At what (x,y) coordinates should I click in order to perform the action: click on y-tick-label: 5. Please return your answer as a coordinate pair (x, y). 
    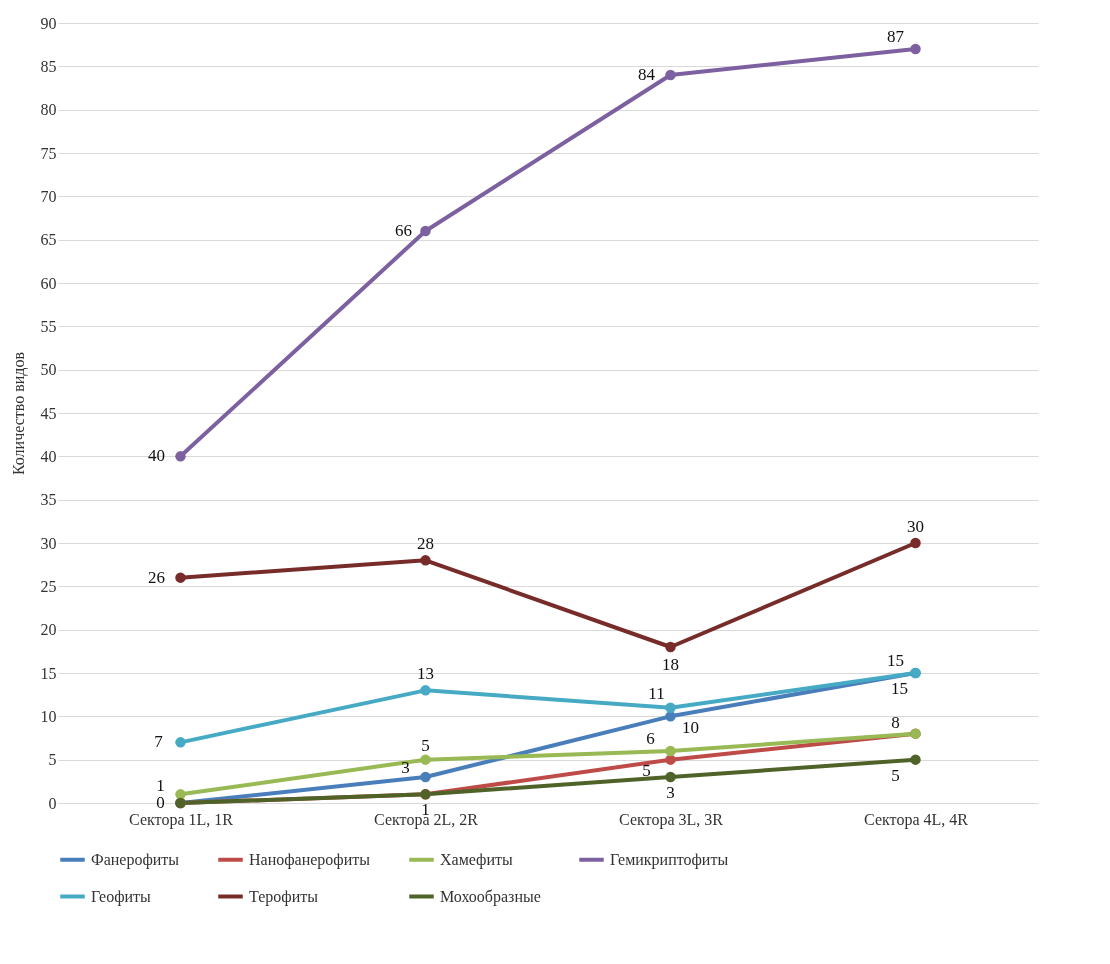
    Looking at the image, I should click on (52, 760).